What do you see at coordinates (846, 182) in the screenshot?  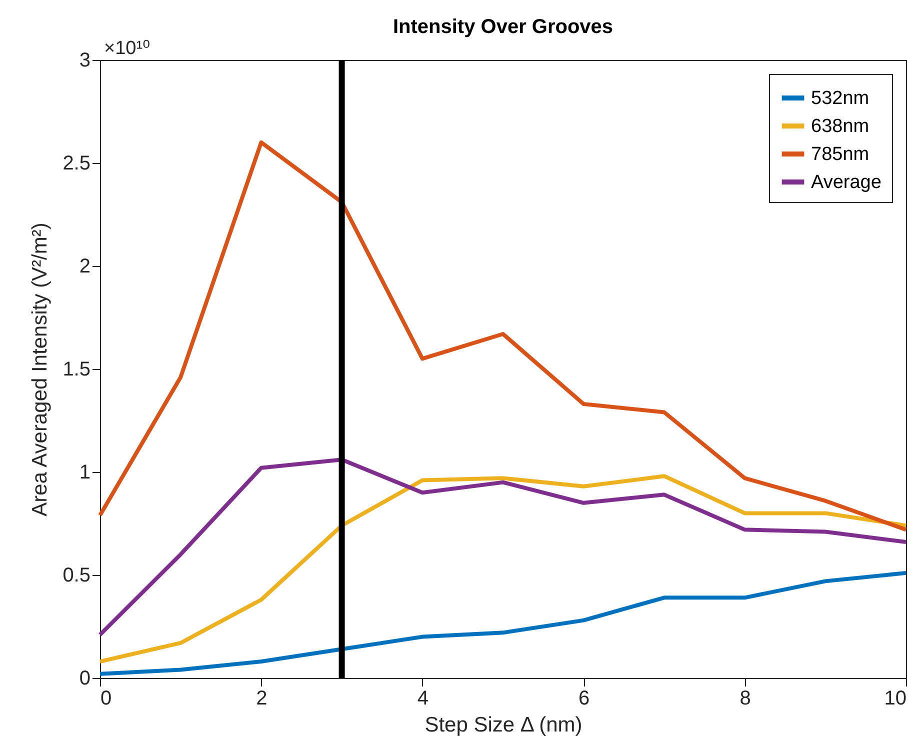 I see `legend-label: Average` at bounding box center [846, 182].